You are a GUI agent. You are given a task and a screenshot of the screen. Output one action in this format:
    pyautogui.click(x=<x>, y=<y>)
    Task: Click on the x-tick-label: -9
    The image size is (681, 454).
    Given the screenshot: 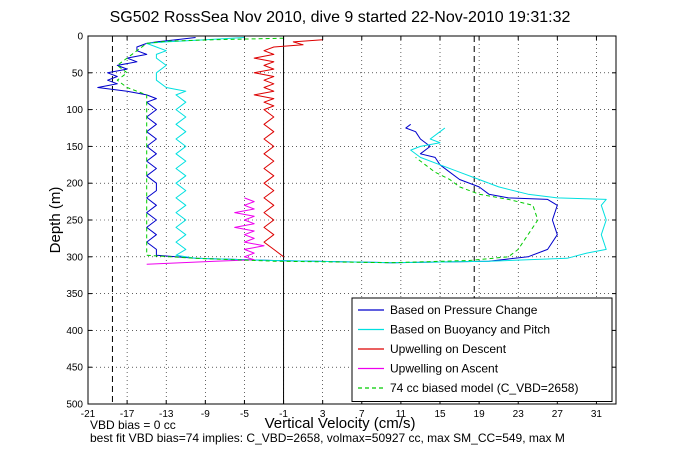 What is the action you would take?
    pyautogui.click(x=205, y=414)
    